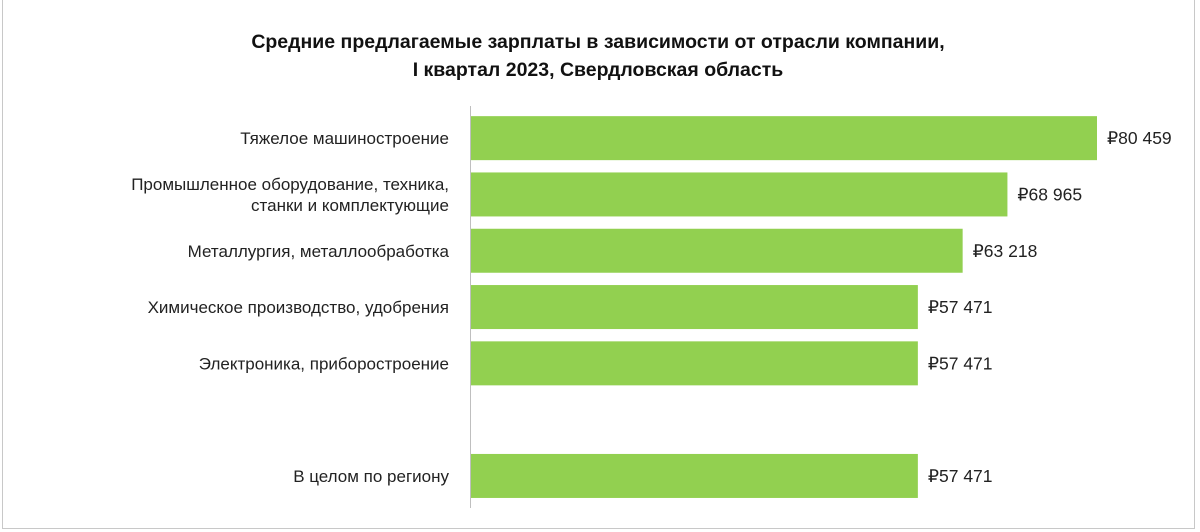 The height and width of the screenshot is (532, 1200). Describe the element at coordinates (319, 251) in the screenshot. I see `category-label: Металлургия, металлообработка` at that location.